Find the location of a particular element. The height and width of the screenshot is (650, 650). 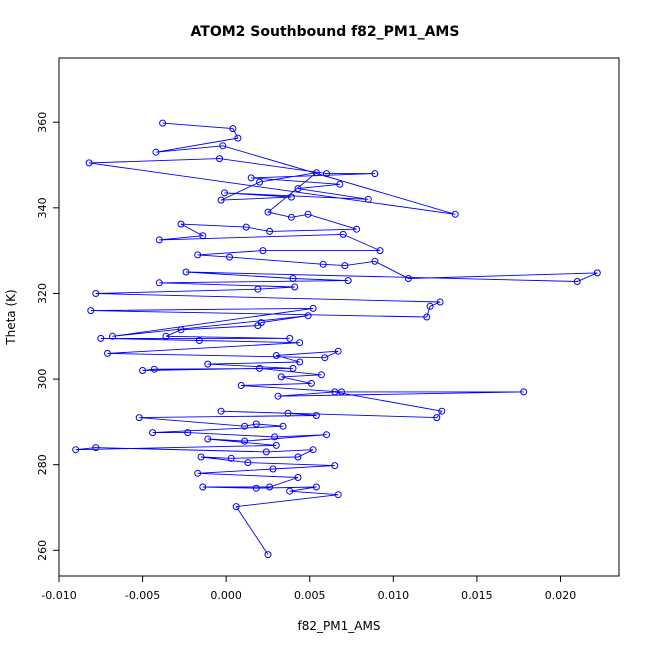

x-tick-label: -0.010 is located at coordinates (58, 595).